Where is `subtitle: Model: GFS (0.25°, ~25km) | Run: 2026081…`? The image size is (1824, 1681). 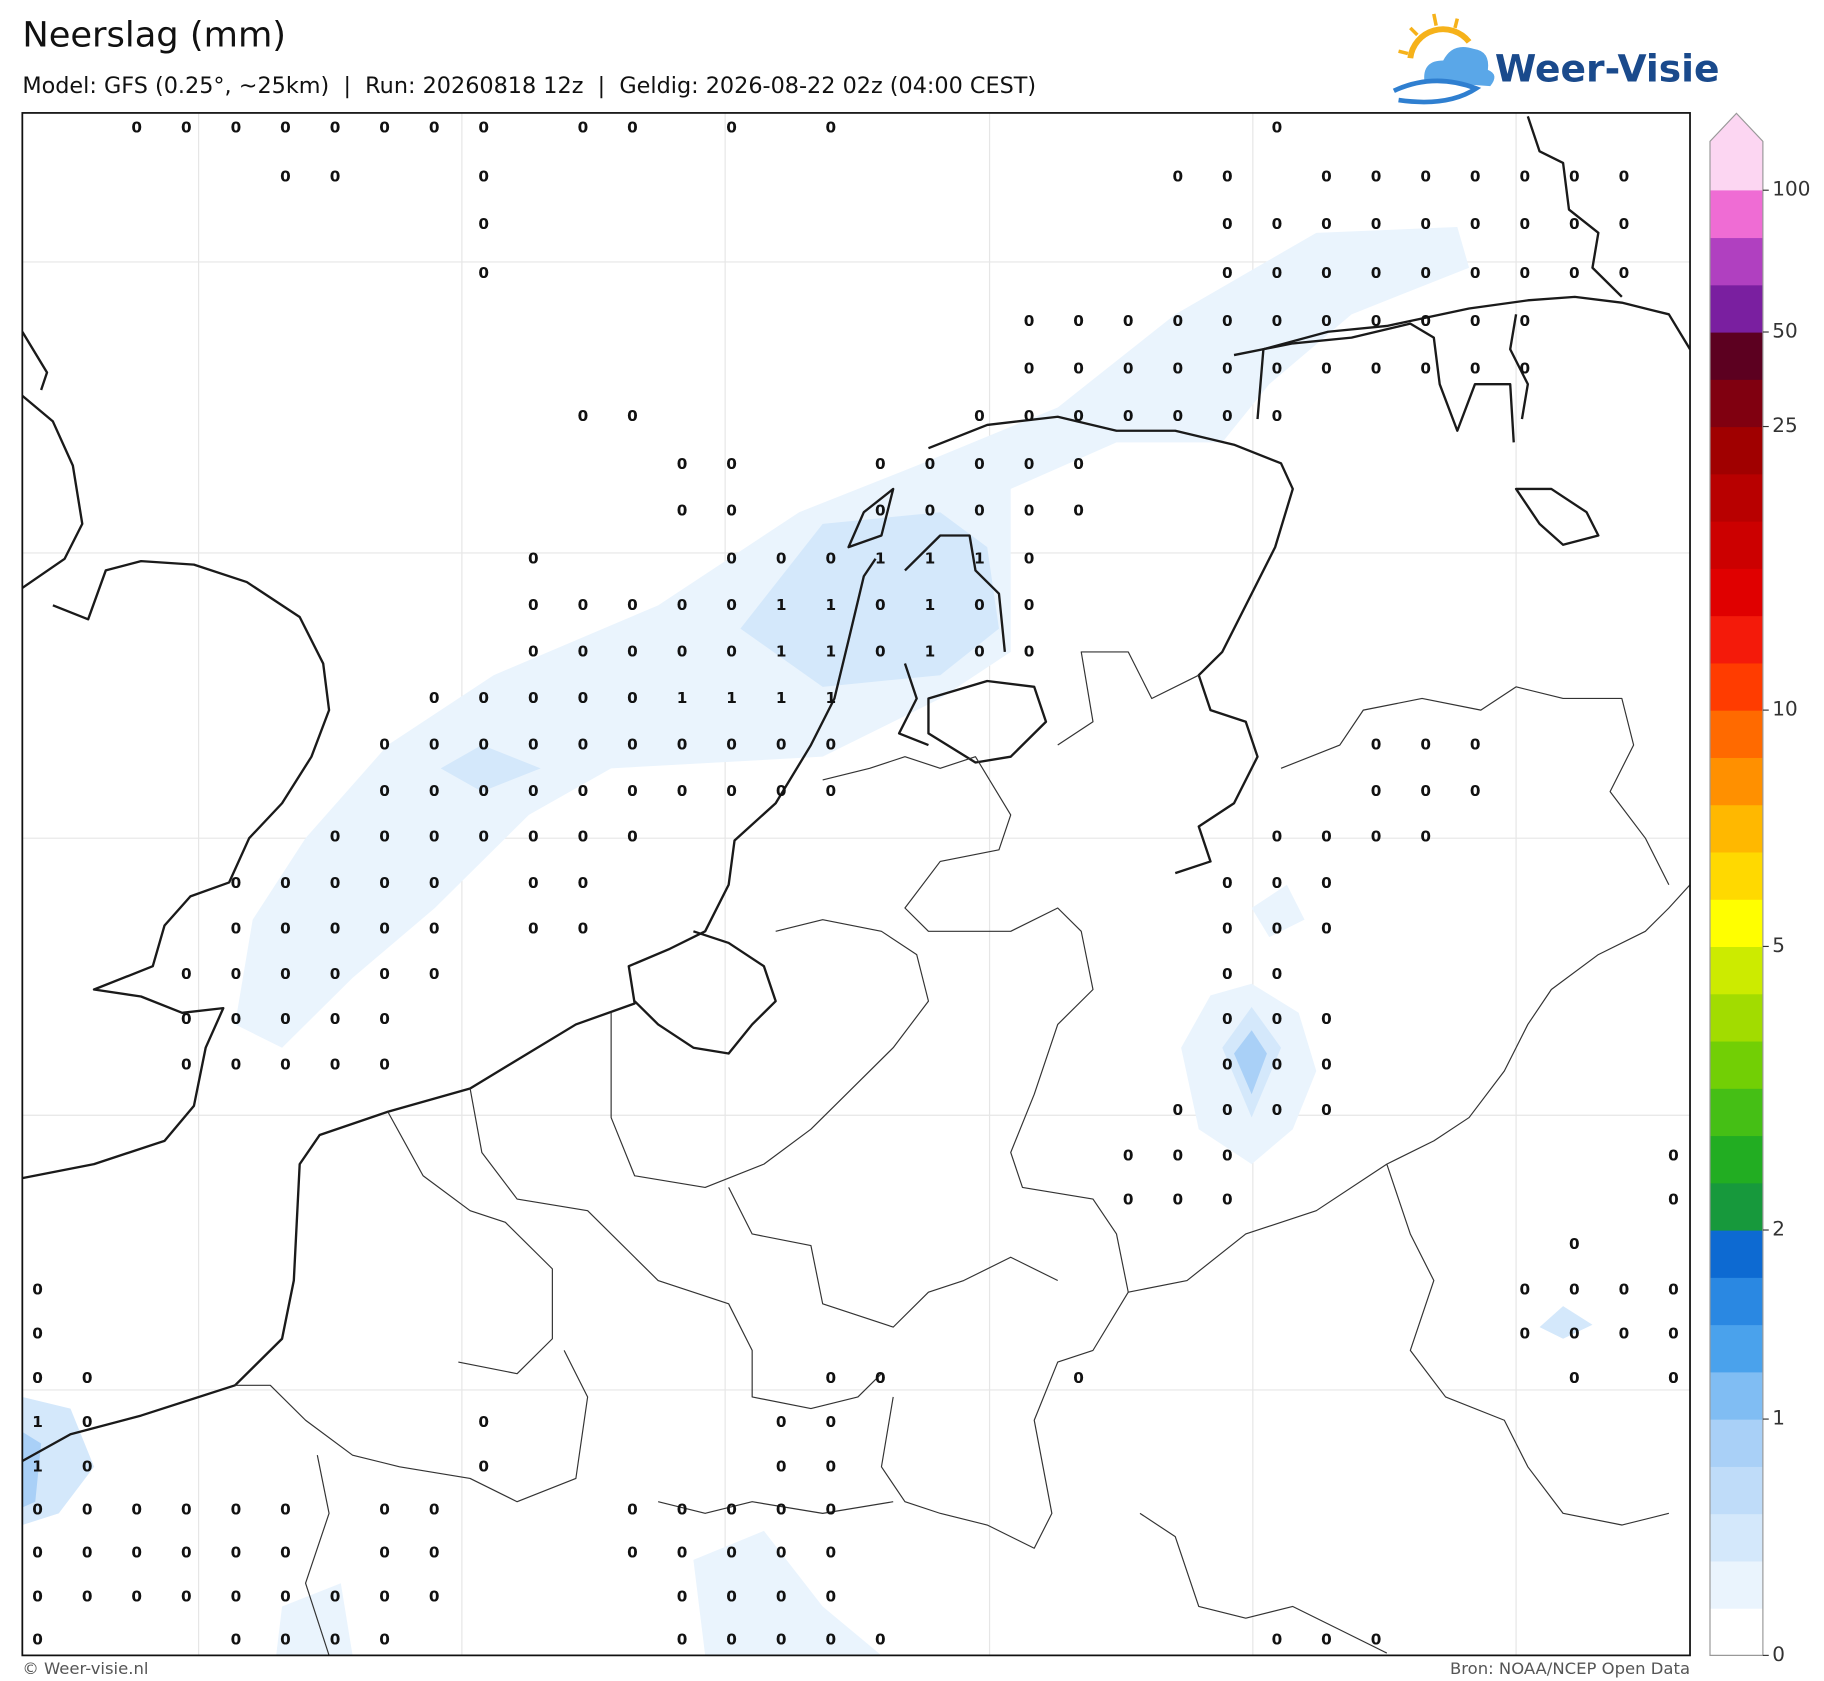 subtitle: Model: GFS (0.25°, ~25km) | Run: 2026081… is located at coordinates (529, 86).